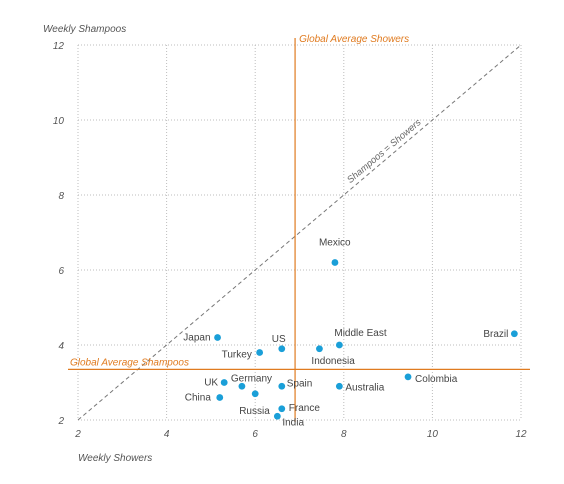 The image size is (564, 484). What do you see at coordinates (61, 196) in the screenshot?
I see `y-tick-label: 8` at bounding box center [61, 196].